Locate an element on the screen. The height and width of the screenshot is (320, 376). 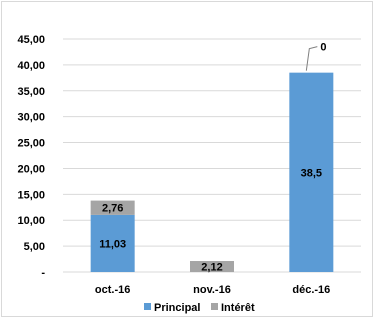
data-label: 38,5 is located at coordinates (311, 173).